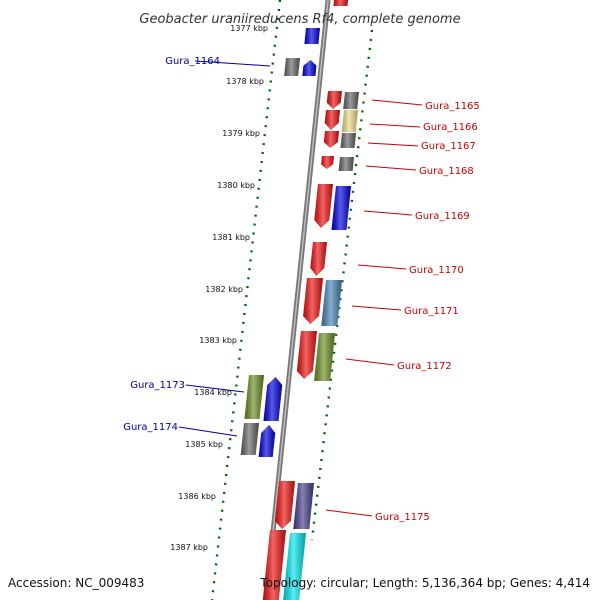 This screenshot has height=600, width=600. What do you see at coordinates (246, 300) in the screenshot?
I see `guide-line` at bounding box center [246, 300].